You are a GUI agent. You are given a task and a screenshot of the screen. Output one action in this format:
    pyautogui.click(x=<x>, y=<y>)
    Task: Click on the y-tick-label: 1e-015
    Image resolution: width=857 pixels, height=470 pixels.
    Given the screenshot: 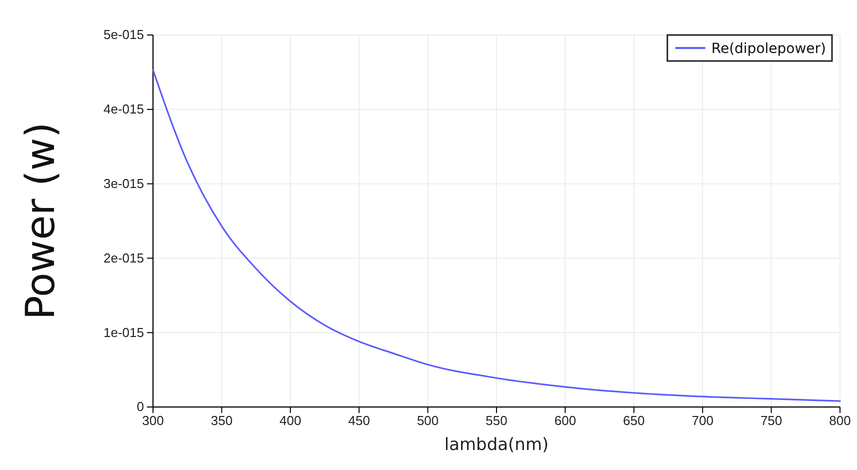 What is the action you would take?
    pyautogui.click(x=124, y=332)
    